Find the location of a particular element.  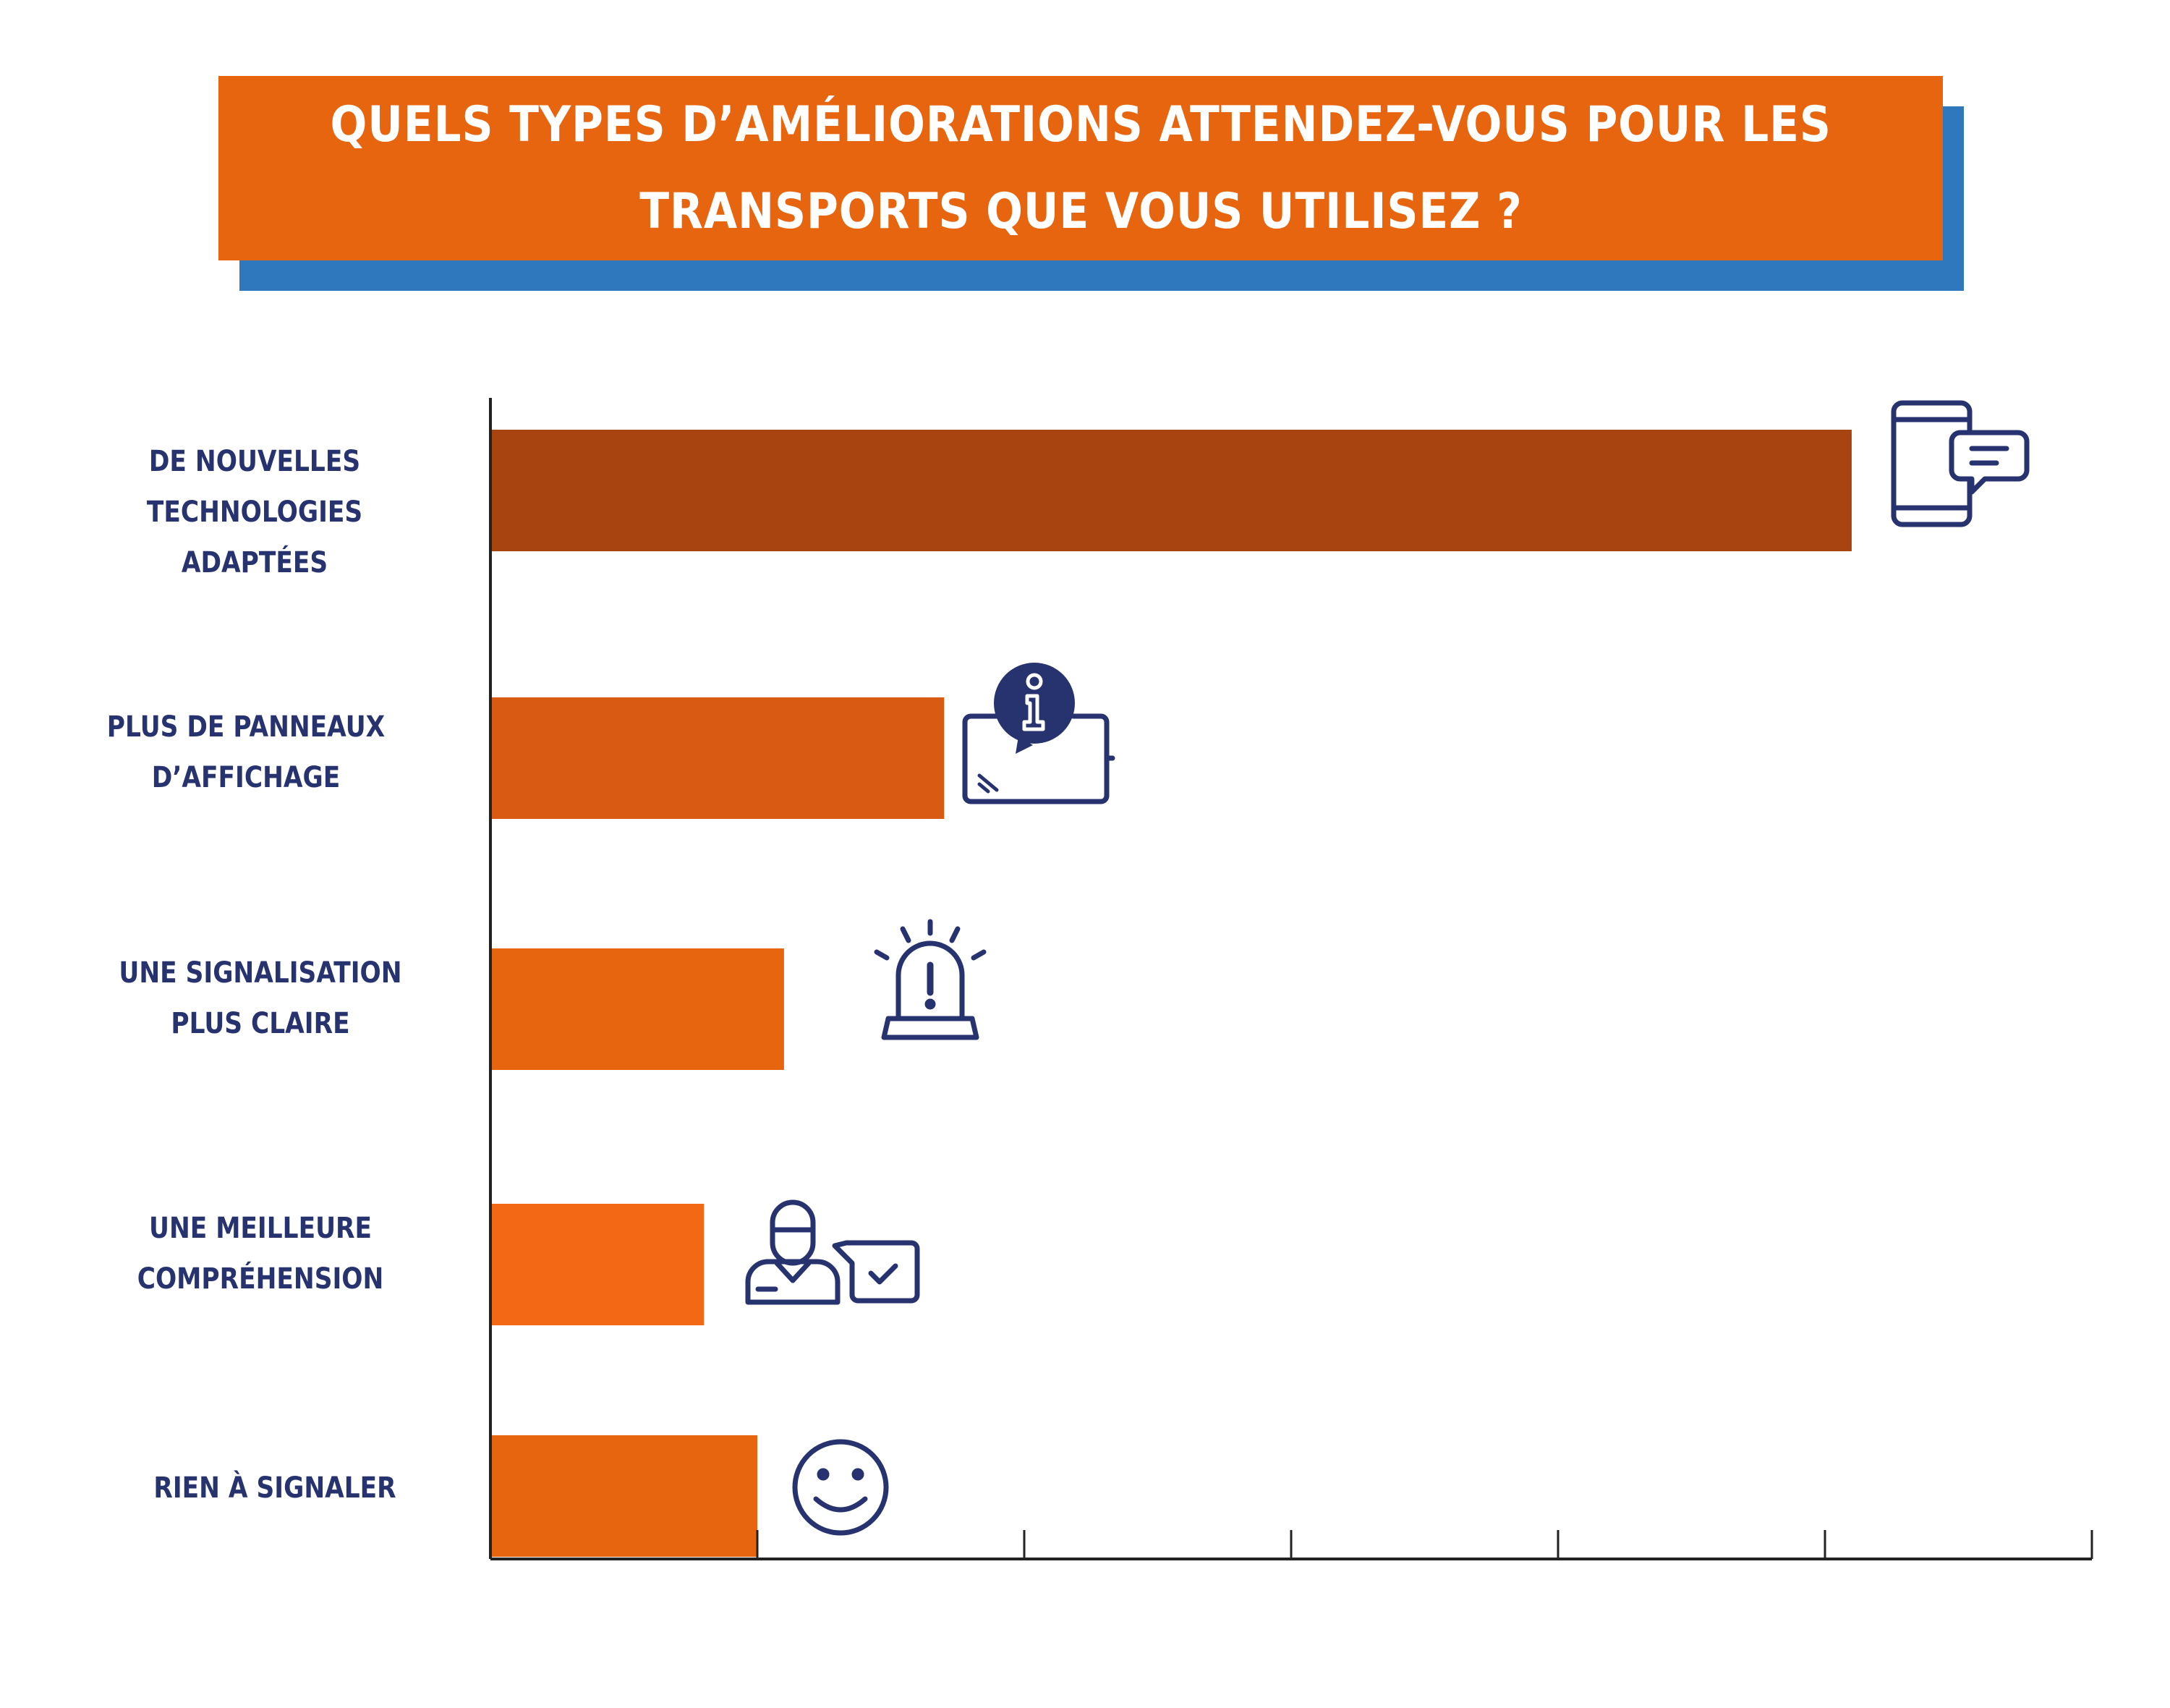

title-line-2: TRANSPORTS QUE VOUS UTILISEZ ? is located at coordinates (1081, 211).